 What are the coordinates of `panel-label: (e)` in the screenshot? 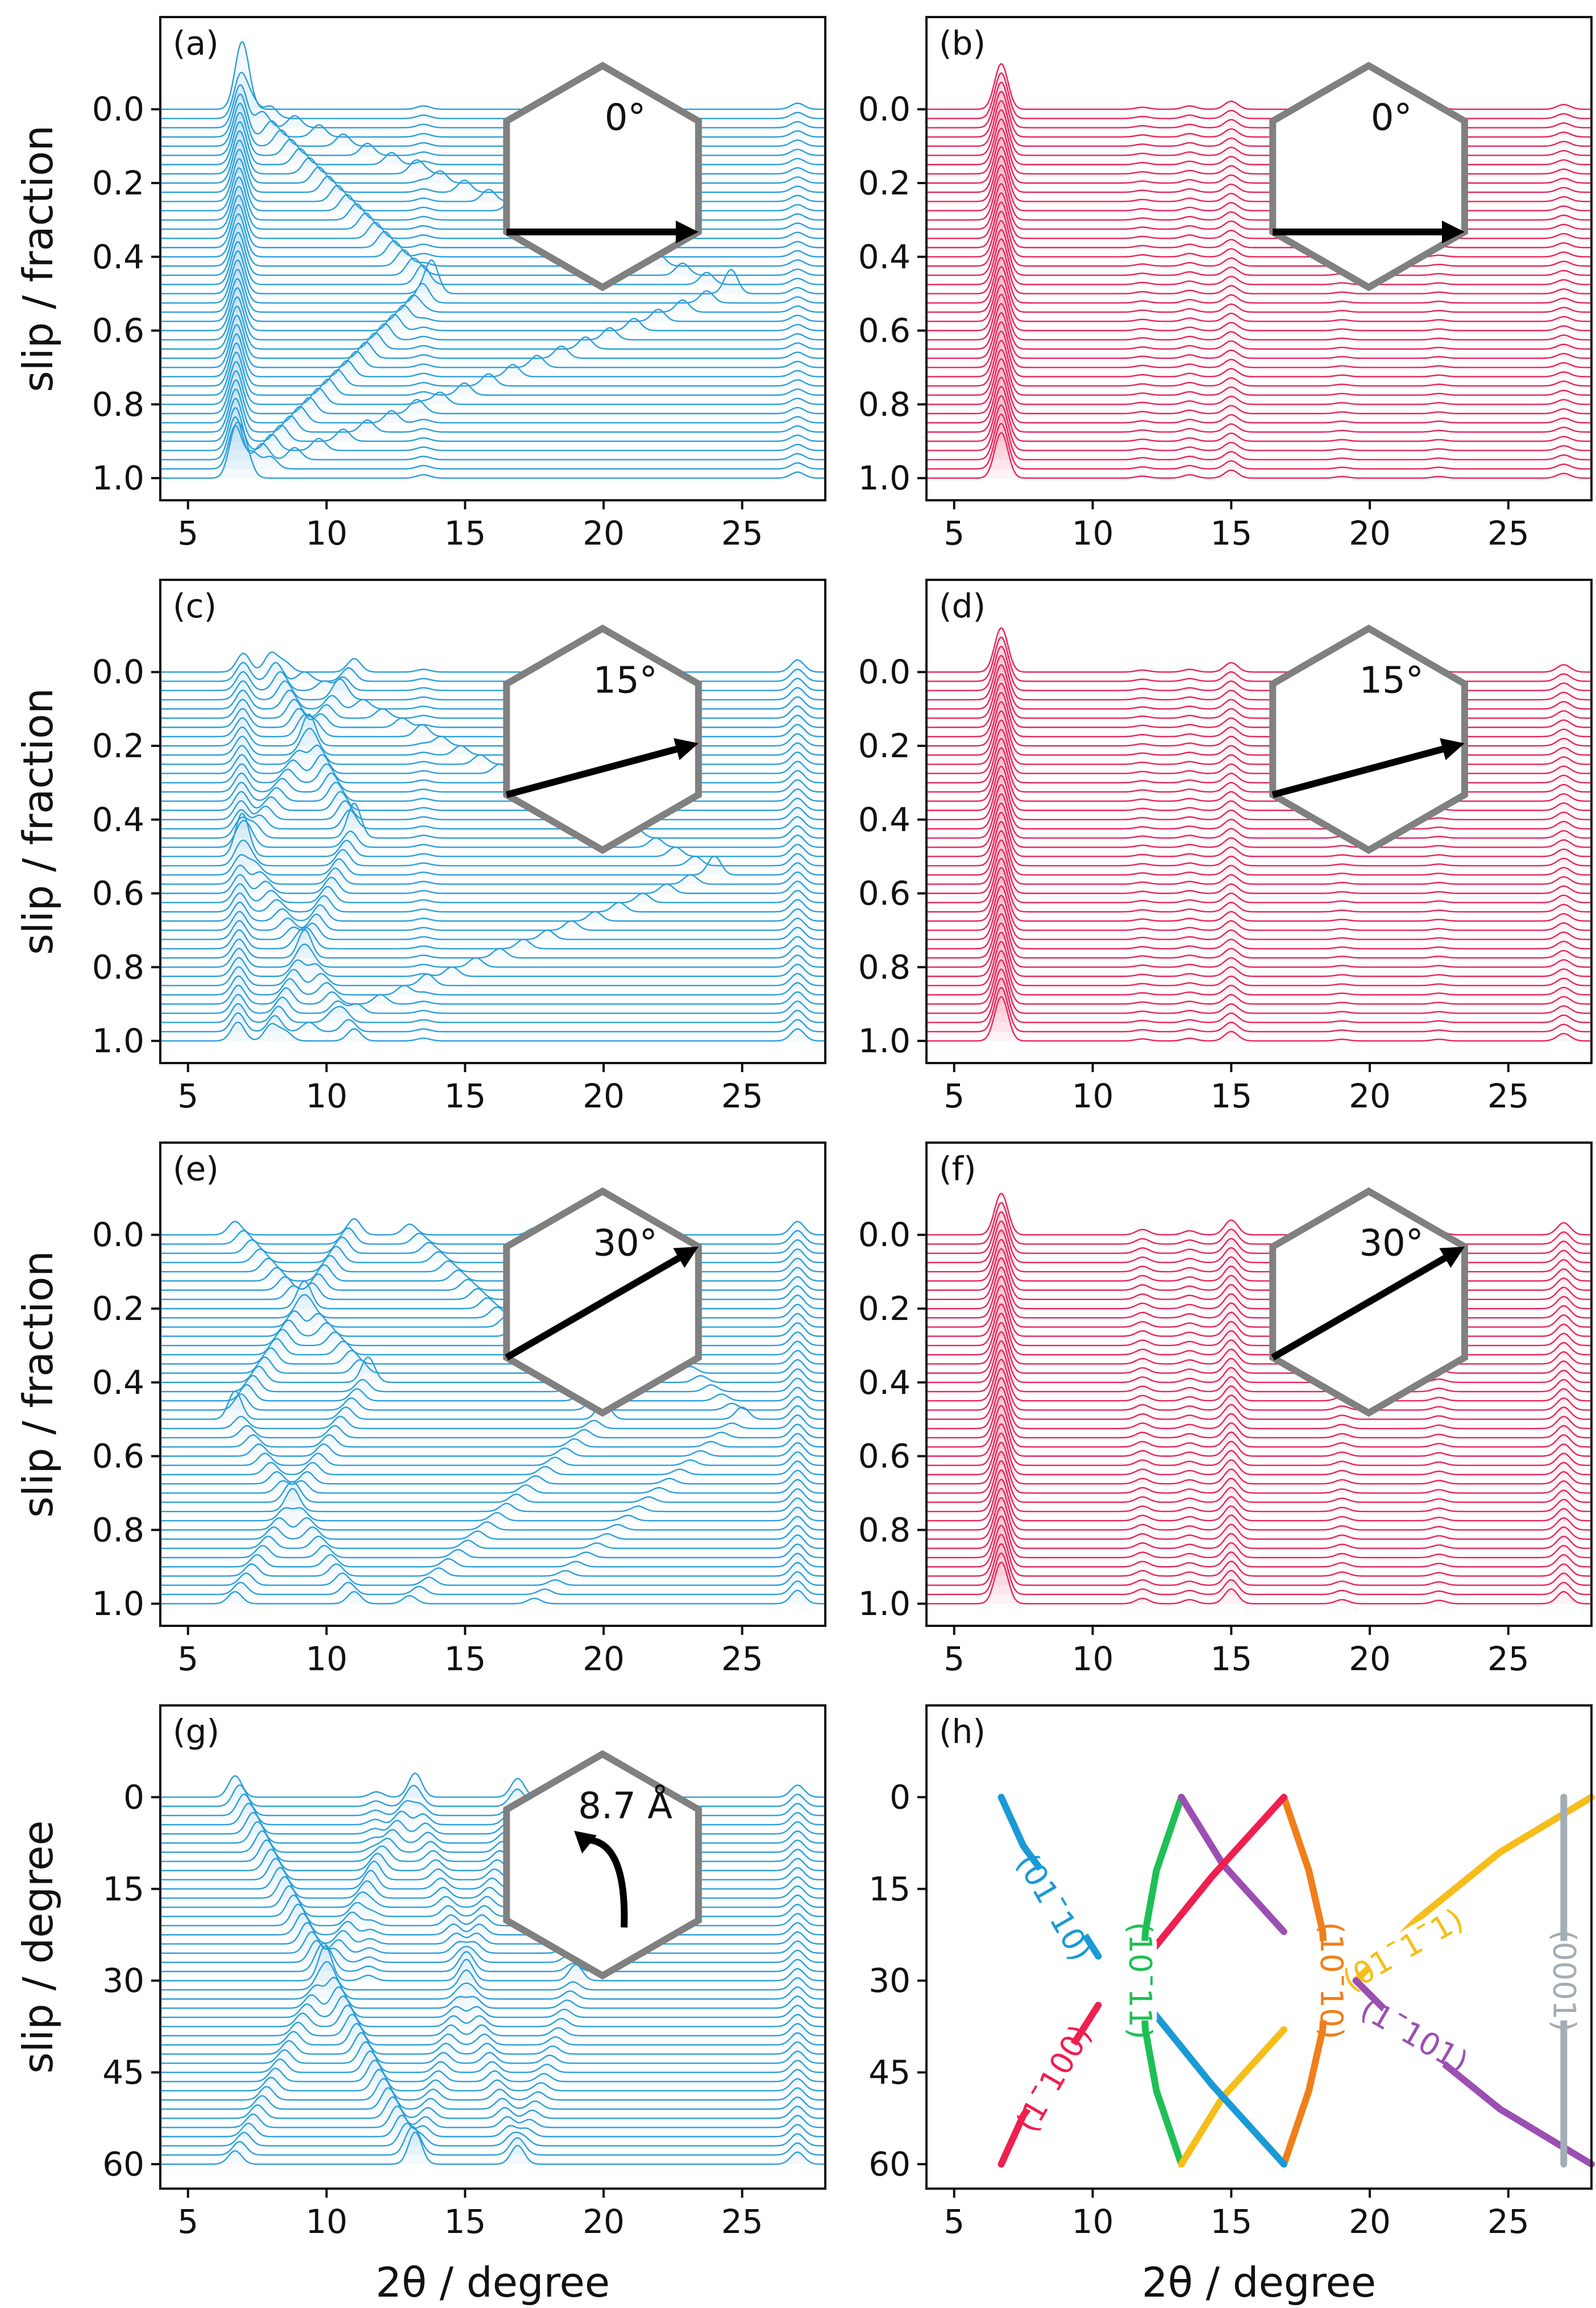 It's located at (196, 1168).